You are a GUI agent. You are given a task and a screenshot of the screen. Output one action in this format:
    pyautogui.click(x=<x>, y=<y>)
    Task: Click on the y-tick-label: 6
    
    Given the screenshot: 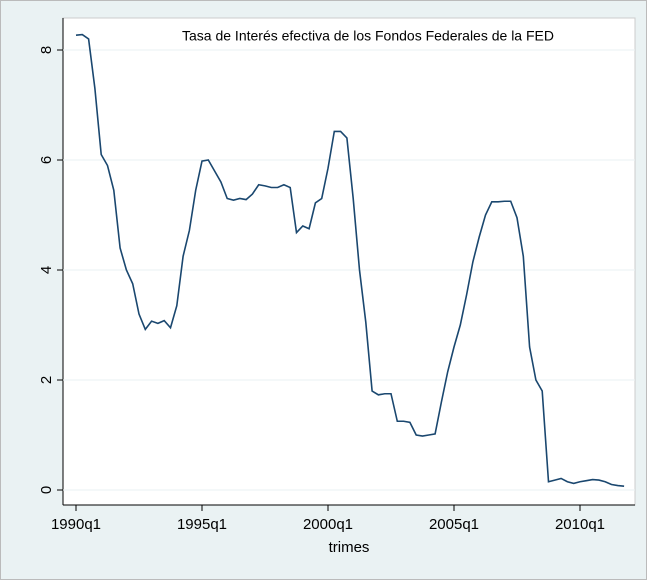 What is the action you would take?
    pyautogui.click(x=46, y=160)
    